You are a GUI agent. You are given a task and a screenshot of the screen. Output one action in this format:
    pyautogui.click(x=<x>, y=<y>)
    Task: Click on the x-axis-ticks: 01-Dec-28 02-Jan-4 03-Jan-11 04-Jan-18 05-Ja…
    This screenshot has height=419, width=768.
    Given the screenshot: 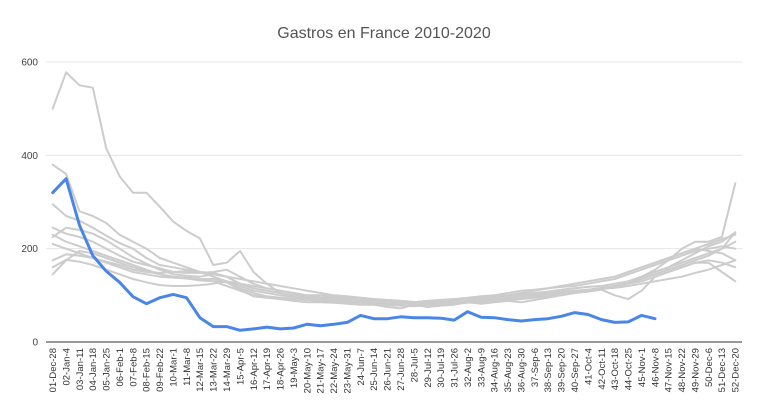 What is the action you would take?
    pyautogui.click(x=395, y=371)
    